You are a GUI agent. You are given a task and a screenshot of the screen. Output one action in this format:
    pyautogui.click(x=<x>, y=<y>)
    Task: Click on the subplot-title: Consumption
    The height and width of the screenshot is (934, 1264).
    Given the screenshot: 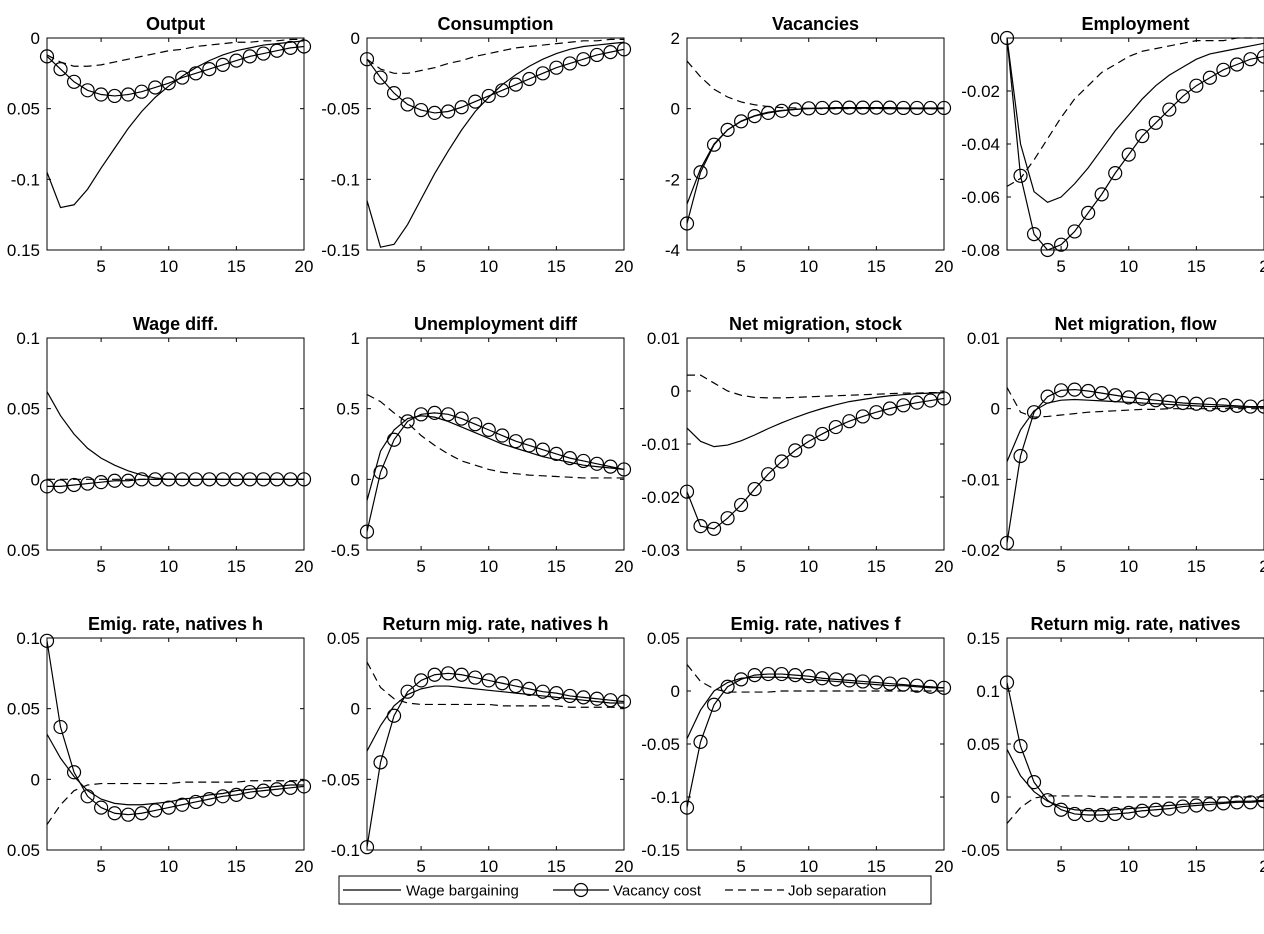 What is the action you would take?
    pyautogui.click(x=496, y=24)
    